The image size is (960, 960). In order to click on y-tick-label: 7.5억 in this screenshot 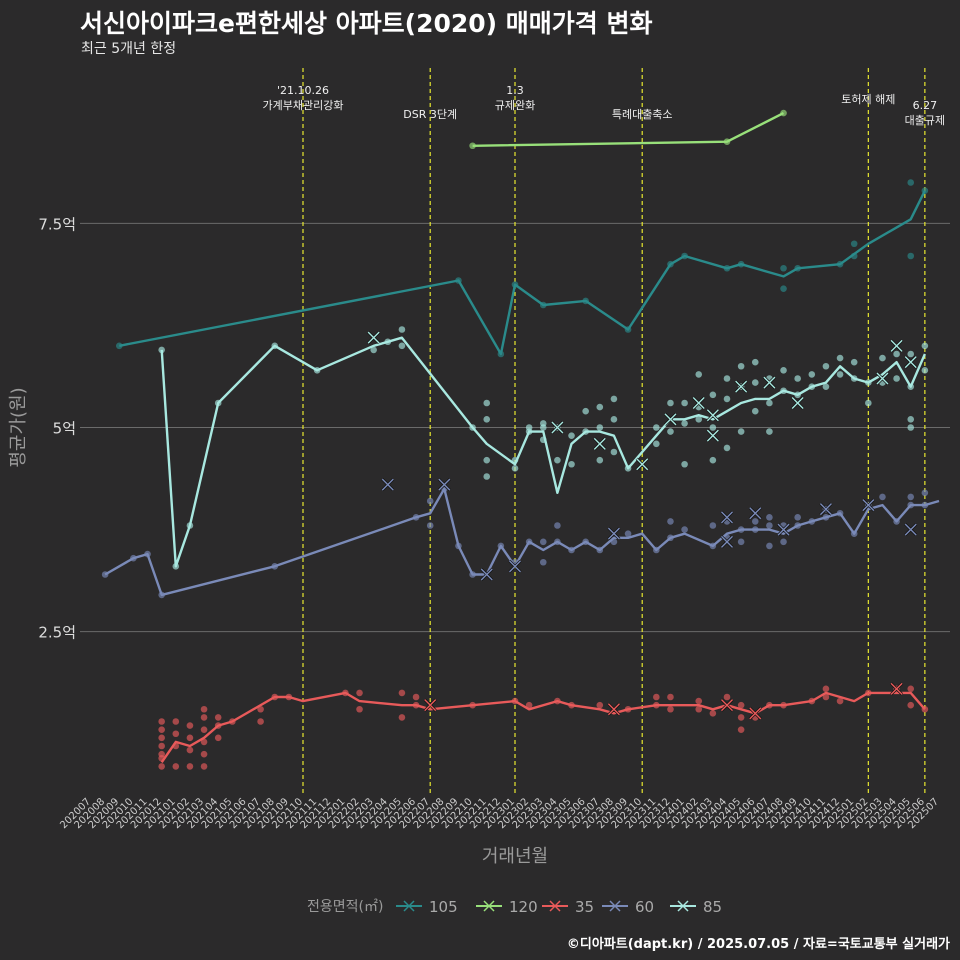, I will do `click(57, 224)`.